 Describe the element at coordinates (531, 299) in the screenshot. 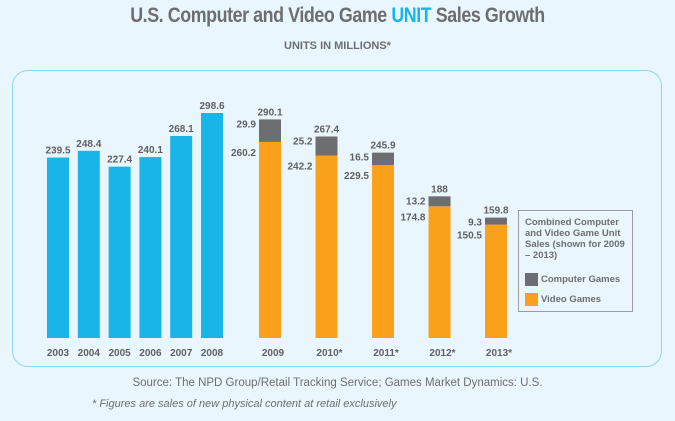

I see `legend-swatch-video` at that location.